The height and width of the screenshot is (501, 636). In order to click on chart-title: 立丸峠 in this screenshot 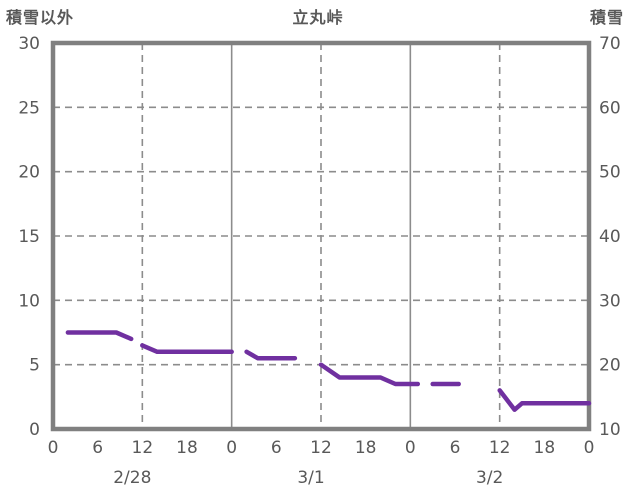, I will do `click(318, 17)`.